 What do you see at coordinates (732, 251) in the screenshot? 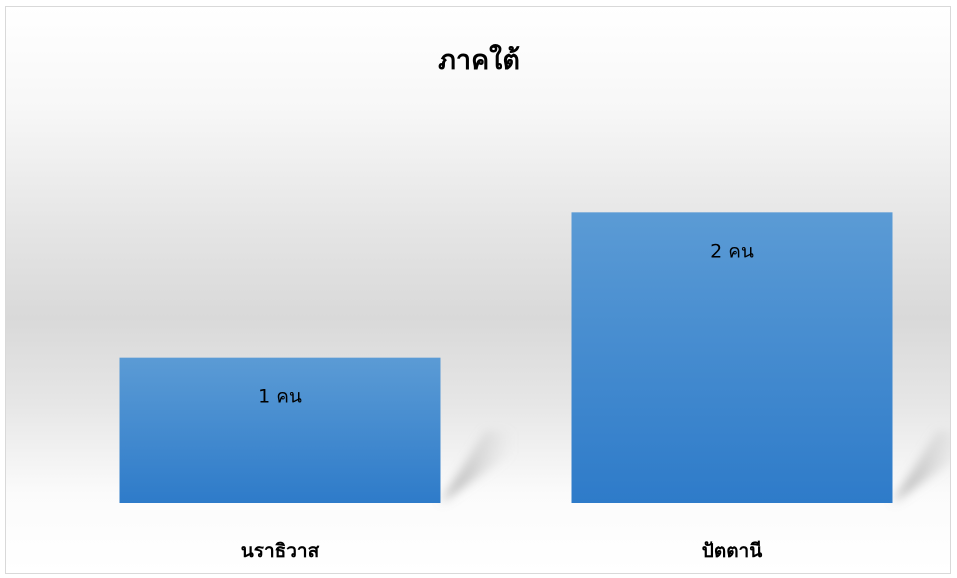
I see `data-label: 2 คน` at bounding box center [732, 251].